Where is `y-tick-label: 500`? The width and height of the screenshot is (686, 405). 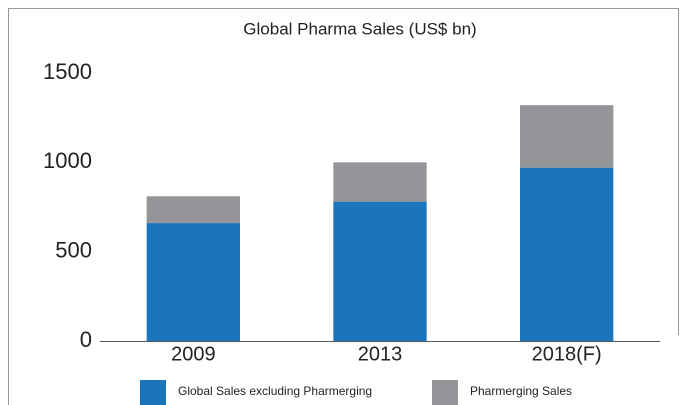 y-tick-label: 500 is located at coordinates (73, 249).